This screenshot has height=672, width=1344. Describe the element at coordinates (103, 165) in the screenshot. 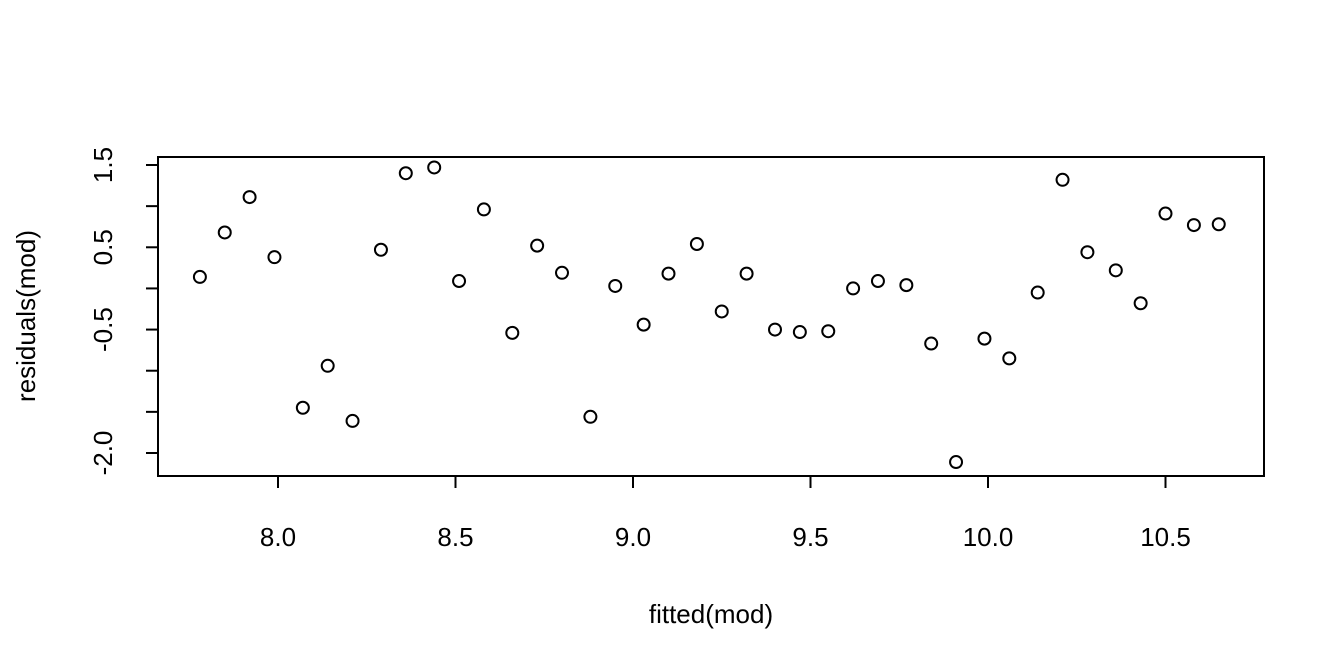

I see `y-tick-label: 1.5` at that location.